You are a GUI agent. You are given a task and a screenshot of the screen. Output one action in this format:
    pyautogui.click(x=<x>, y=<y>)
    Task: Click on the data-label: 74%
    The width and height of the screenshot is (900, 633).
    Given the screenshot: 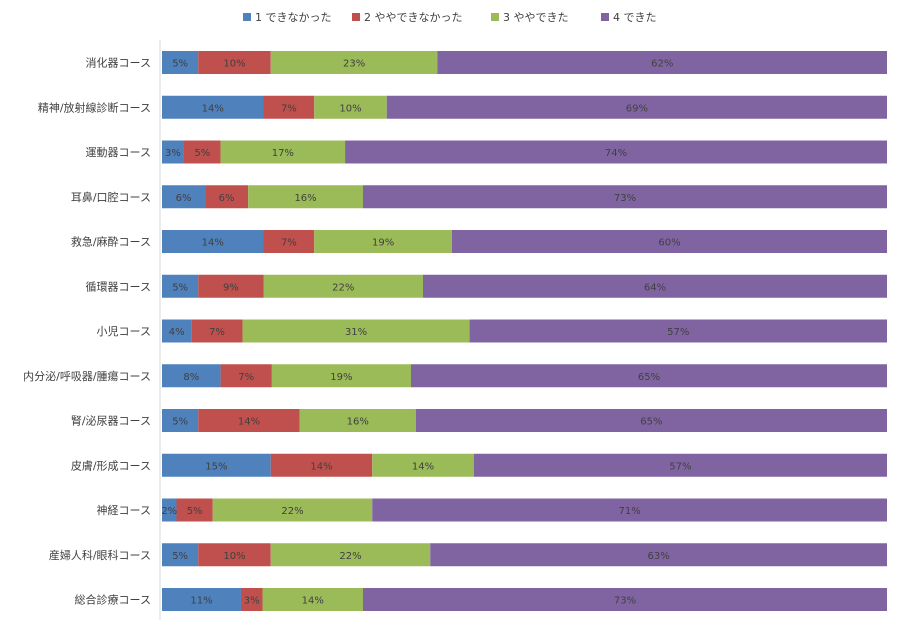 What is the action you would take?
    pyautogui.click(x=616, y=153)
    